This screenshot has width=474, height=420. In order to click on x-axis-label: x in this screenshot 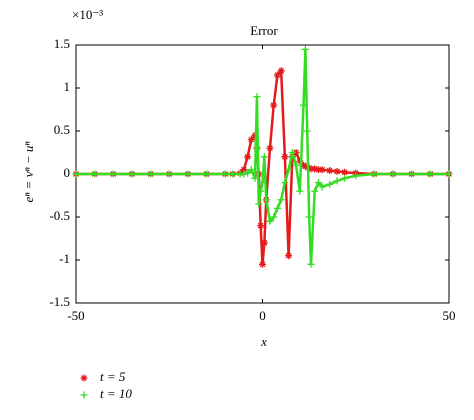, I will do `click(263, 341)`.